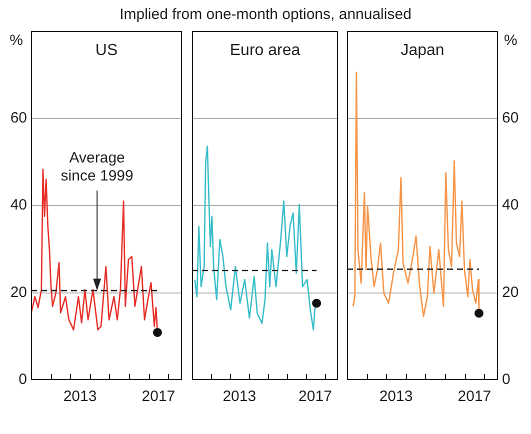 The height and width of the screenshot is (434, 531). Describe the element at coordinates (265, 14) in the screenshot. I see `text: Implied from one-month options, annualised` at that location.